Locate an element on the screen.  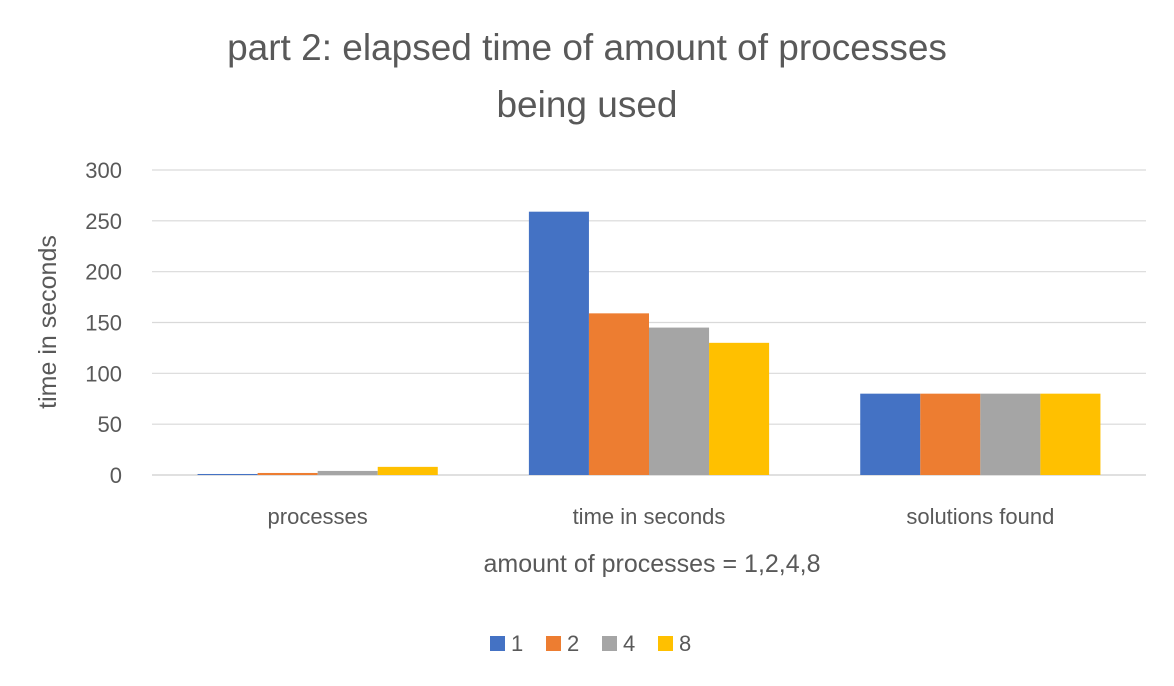
y-tick-label: 50 is located at coordinates (110, 424).